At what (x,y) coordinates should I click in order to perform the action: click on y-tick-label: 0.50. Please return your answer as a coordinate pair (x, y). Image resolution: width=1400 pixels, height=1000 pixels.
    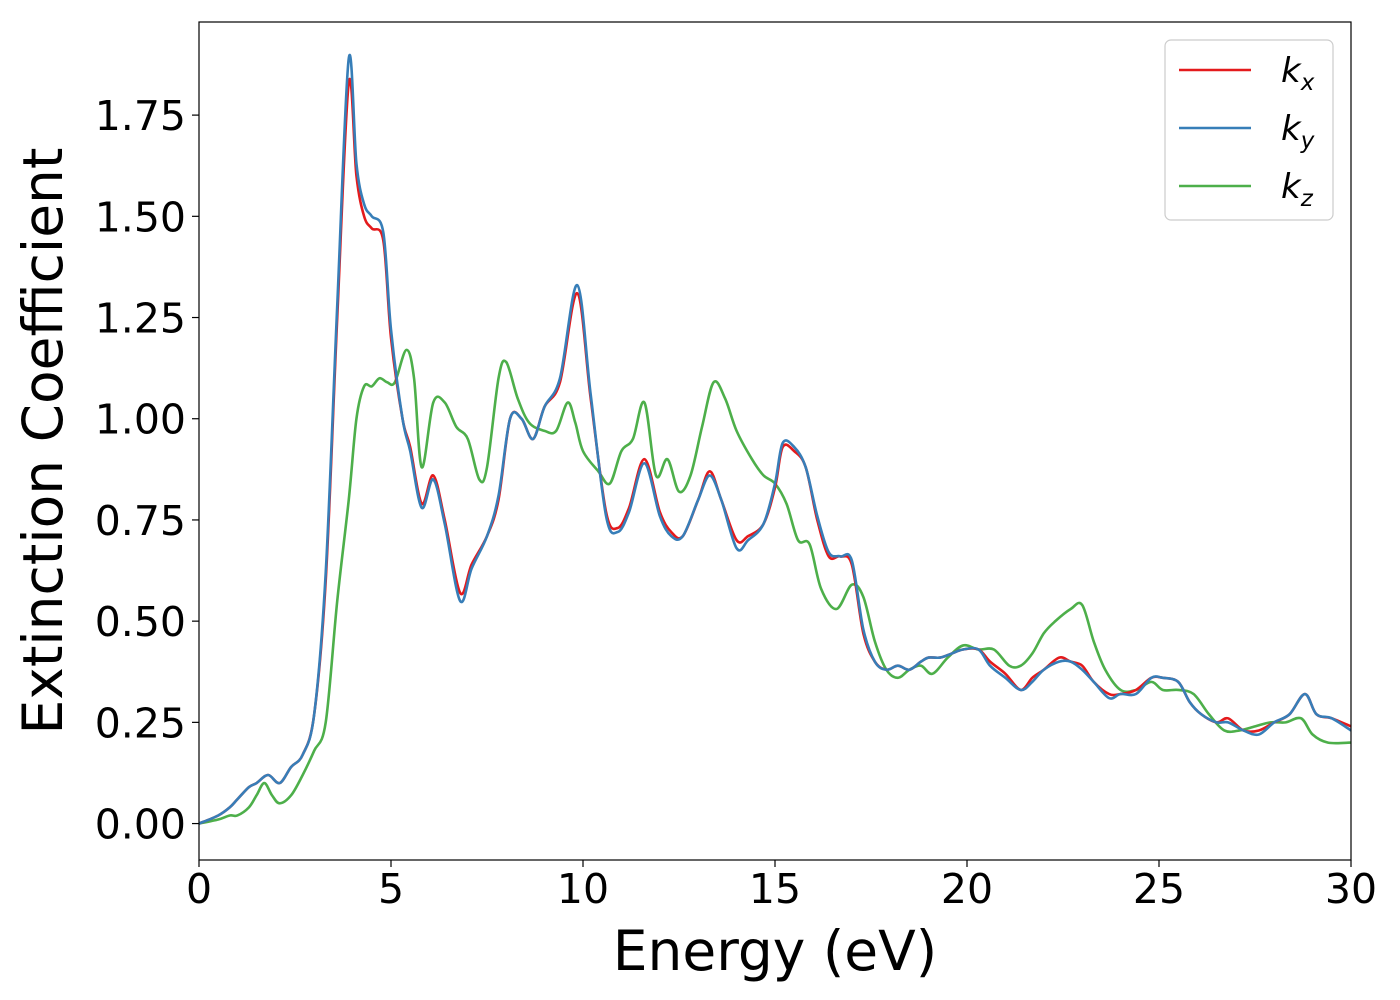
    Looking at the image, I should click on (140, 622).